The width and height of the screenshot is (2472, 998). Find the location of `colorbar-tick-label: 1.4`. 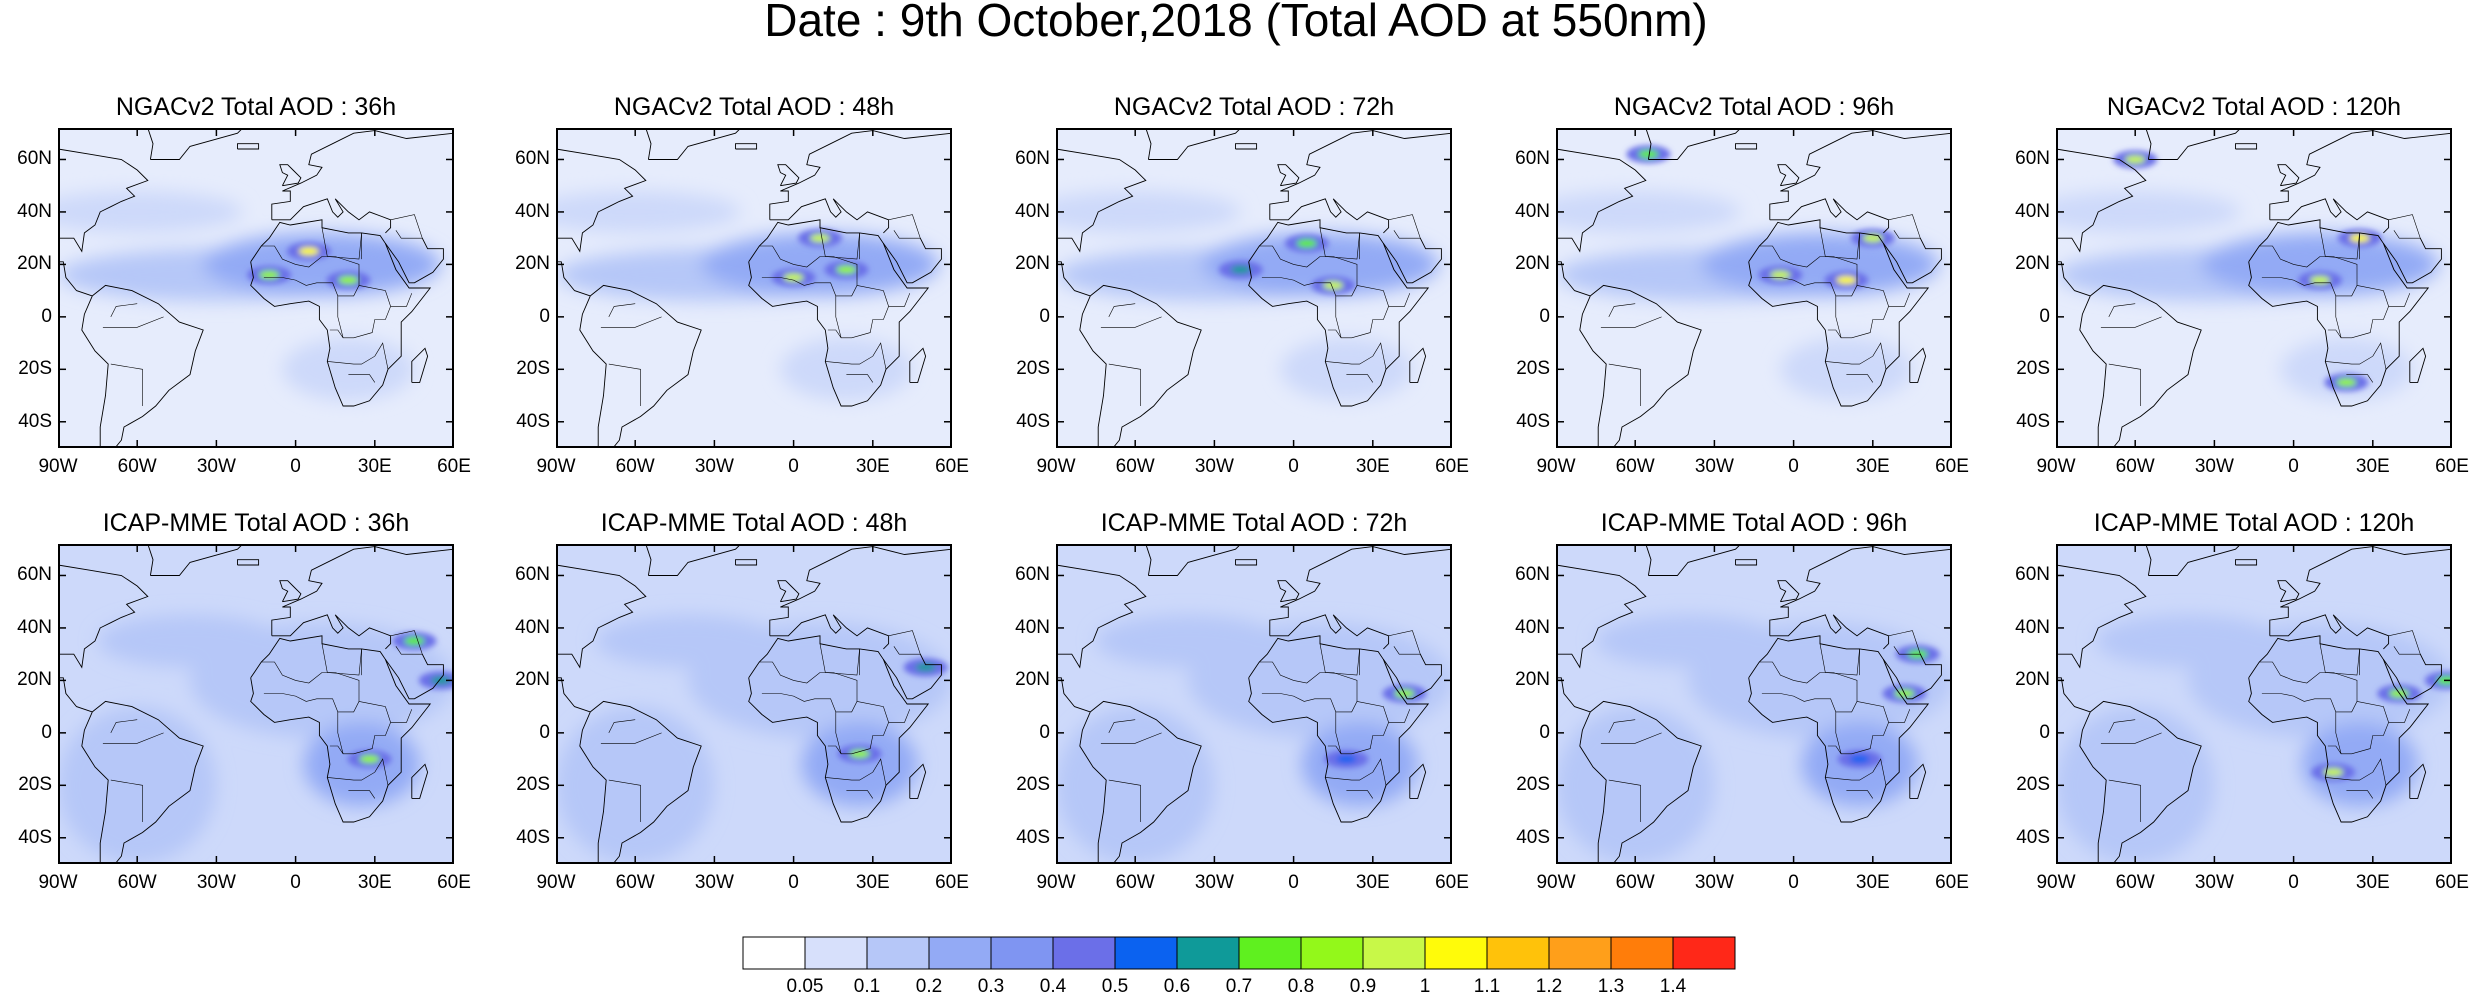

colorbar-tick-label: 1.4 is located at coordinates (1673, 986).